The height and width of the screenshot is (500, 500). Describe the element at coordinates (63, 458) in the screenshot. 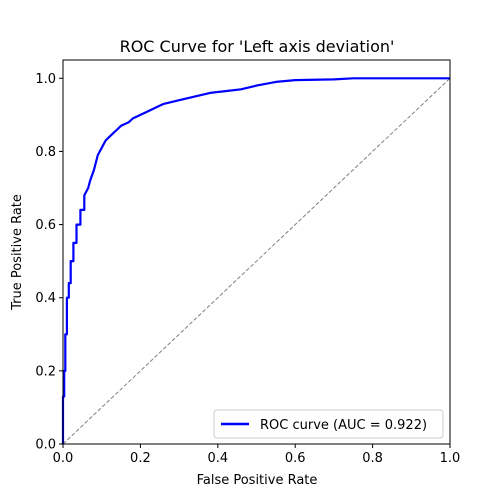

I see `x-tick-label: 0.0` at that location.